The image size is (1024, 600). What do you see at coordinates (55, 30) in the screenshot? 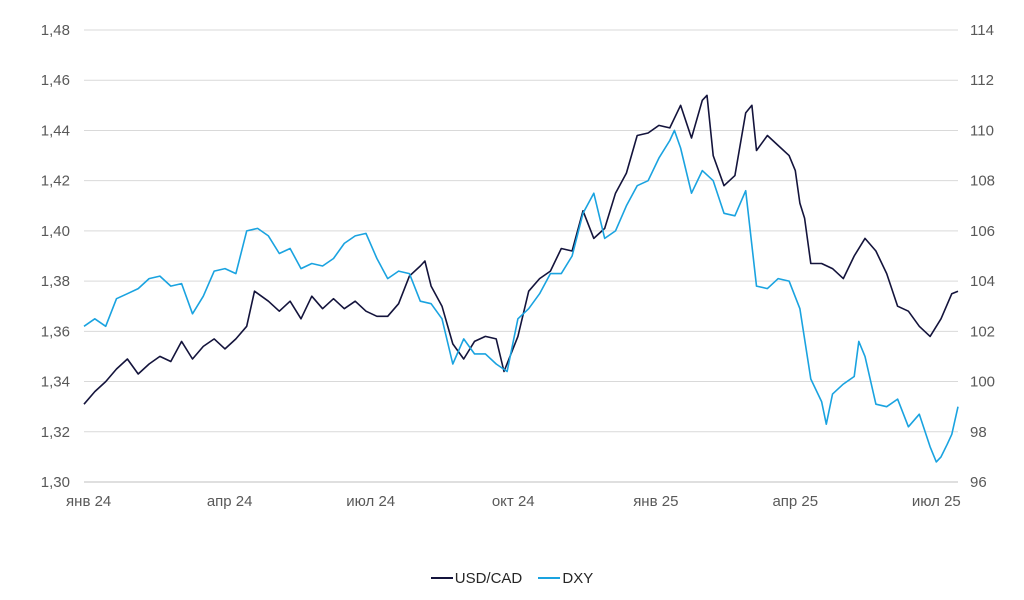
I see `left-y-tick-label: 1,48` at bounding box center [55, 30].